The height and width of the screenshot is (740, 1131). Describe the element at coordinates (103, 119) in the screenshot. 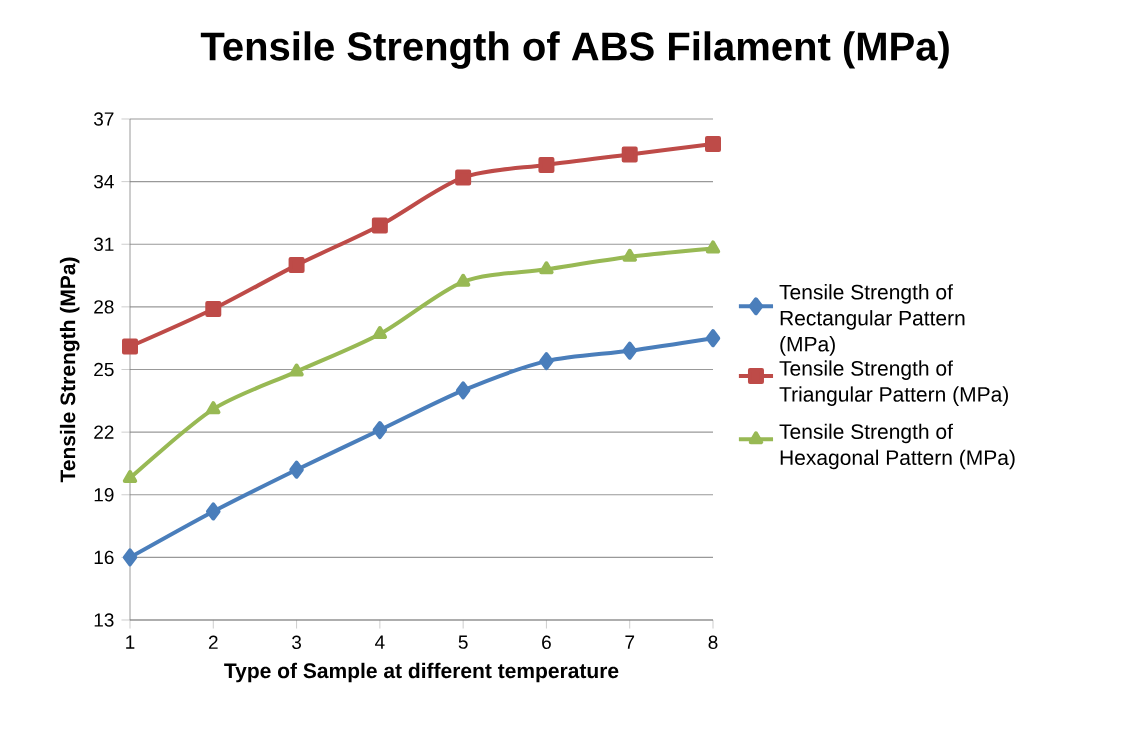

I see `y-tick-label: 37` at that location.